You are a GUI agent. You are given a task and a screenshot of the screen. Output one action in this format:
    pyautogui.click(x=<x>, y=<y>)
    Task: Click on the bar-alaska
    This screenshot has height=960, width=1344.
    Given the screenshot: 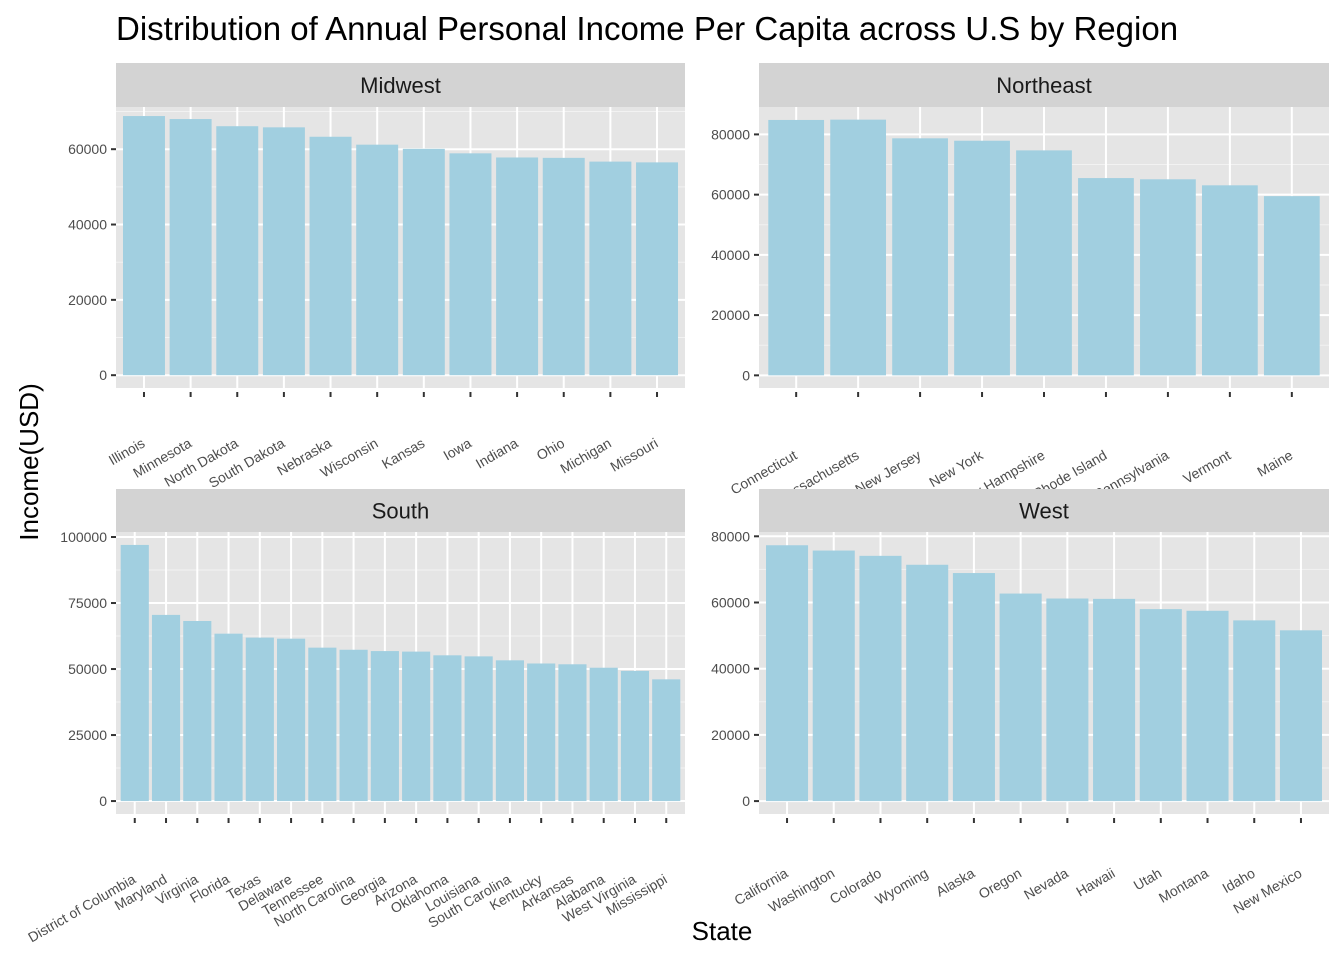 What is the action you would take?
    pyautogui.click(x=973, y=687)
    